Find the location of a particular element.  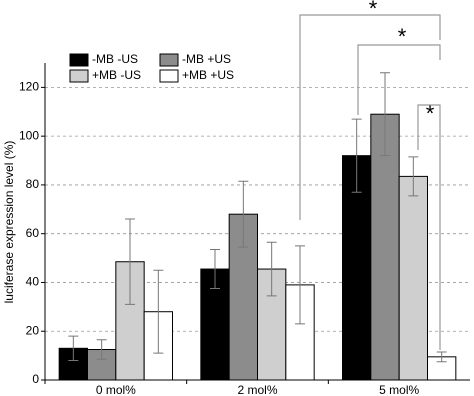

legend-label: -MB +US is located at coordinates (206, 59).